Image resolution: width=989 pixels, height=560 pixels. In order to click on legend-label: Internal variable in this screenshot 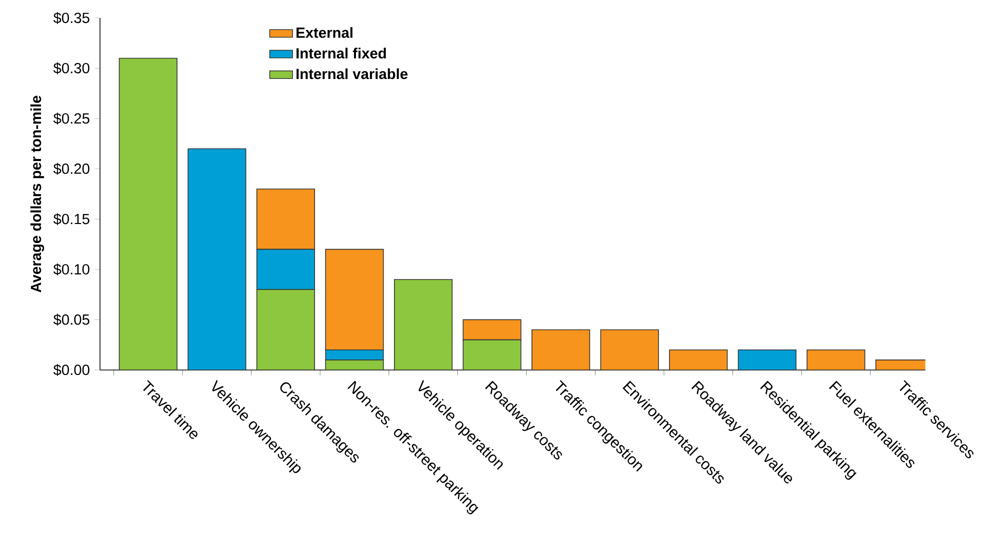, I will do `click(352, 74)`.